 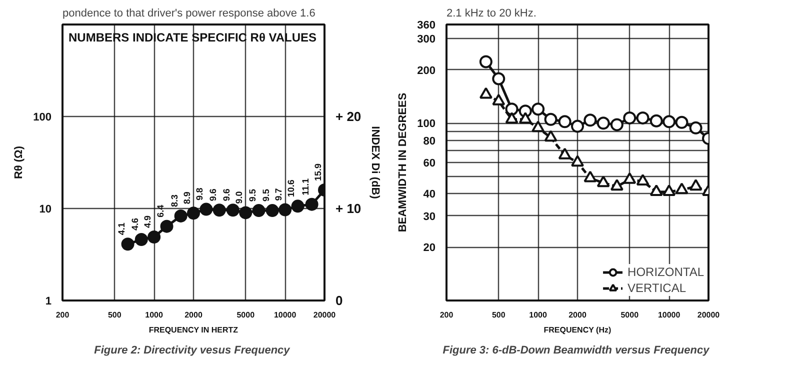 What do you see at coordinates (426, 40) in the screenshot?
I see `y-tick-label: 300` at bounding box center [426, 40].